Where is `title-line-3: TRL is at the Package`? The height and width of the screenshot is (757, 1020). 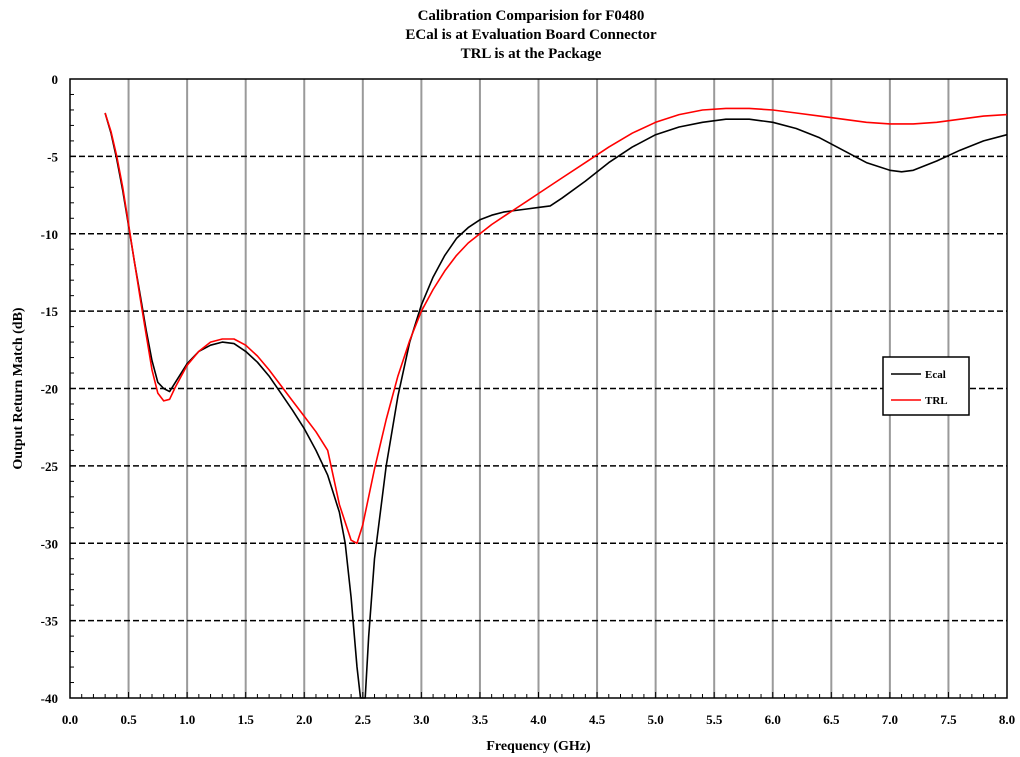
title-line-3: TRL is at the Package is located at coordinates (531, 54).